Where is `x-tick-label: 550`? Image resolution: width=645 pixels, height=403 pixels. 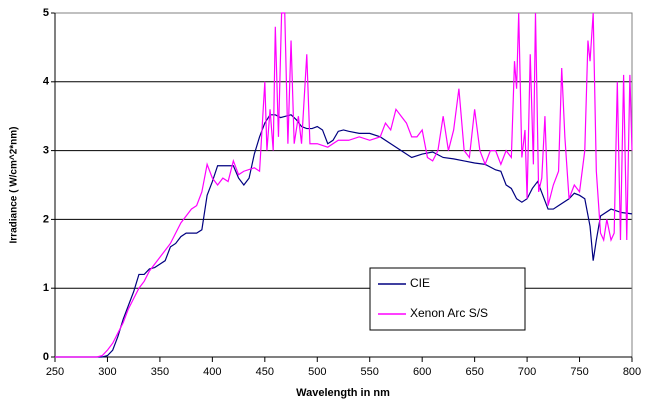
x-tick-label: 550 is located at coordinates (370, 372).